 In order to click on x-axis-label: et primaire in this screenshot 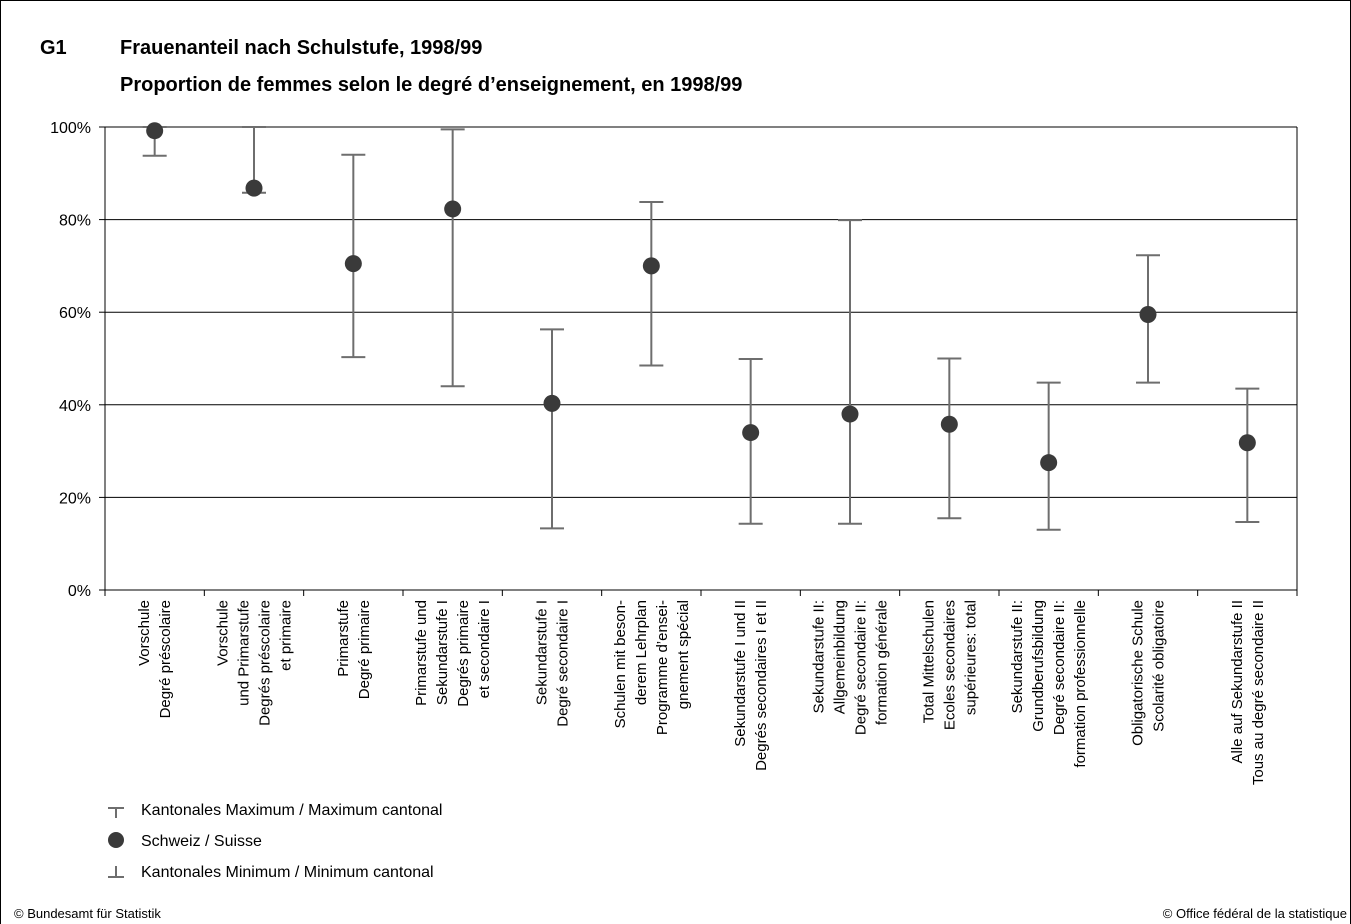, I will do `click(286, 635)`.